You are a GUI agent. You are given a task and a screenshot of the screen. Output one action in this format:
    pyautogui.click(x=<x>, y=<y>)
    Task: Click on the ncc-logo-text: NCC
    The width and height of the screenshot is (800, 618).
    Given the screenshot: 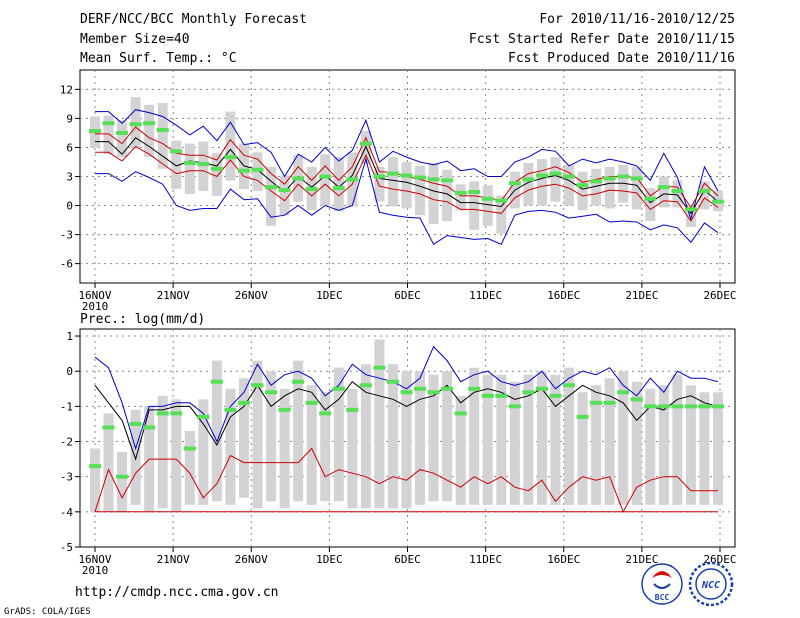 What is the action you would take?
    pyautogui.click(x=710, y=585)
    